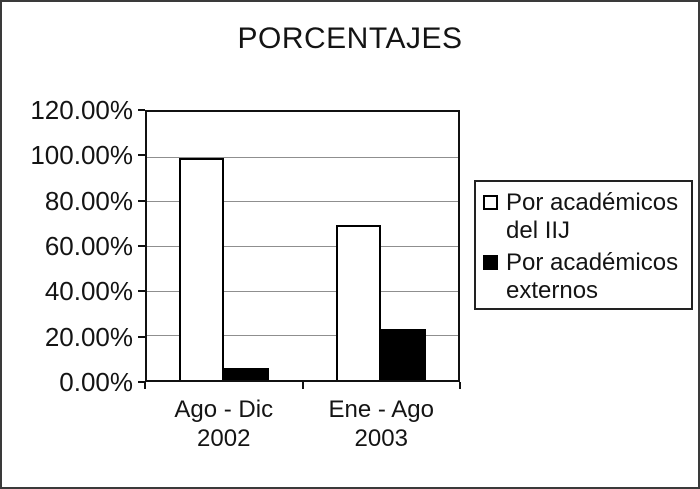 The height and width of the screenshot is (489, 700). What do you see at coordinates (381, 424) in the screenshot?
I see `x-category-label: Ene - Ago 2003` at bounding box center [381, 424].